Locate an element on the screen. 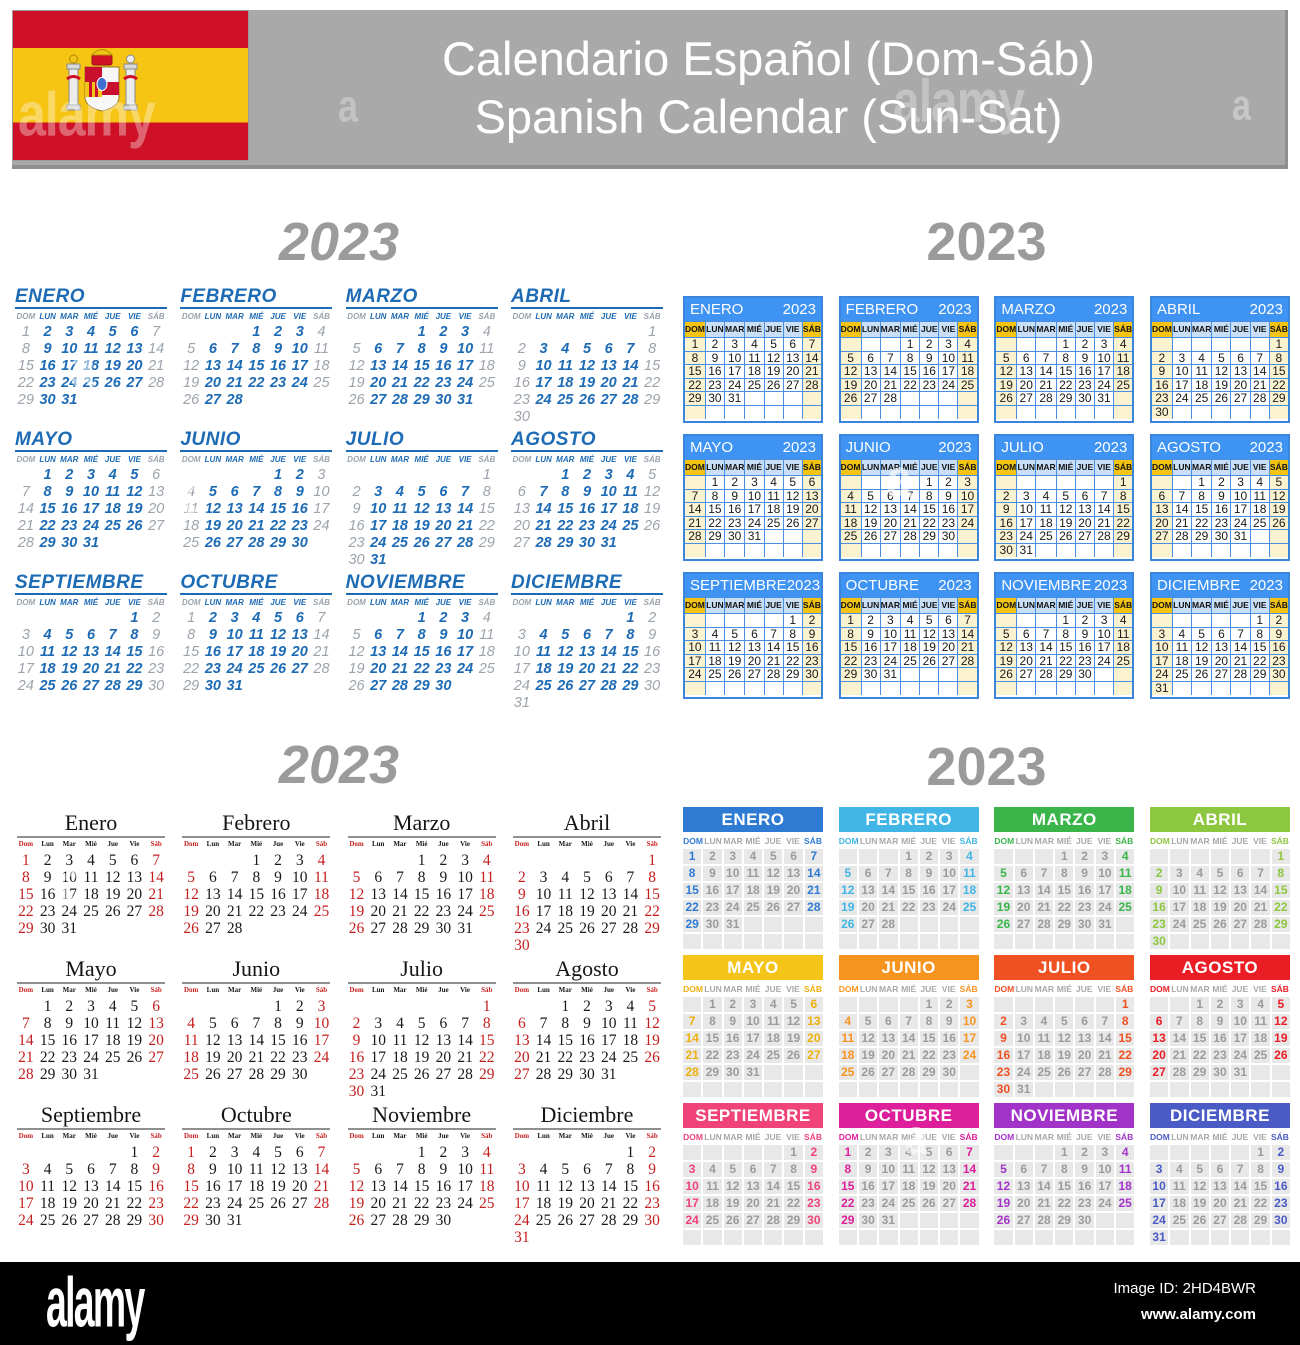 The width and height of the screenshot is (1300, 1345). weekday-label: SÁB is located at coordinates (968, 841).